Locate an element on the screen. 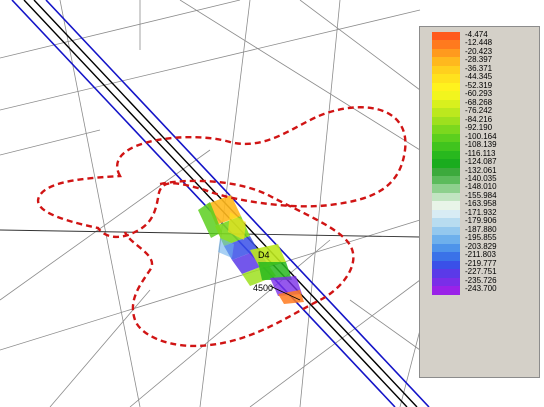 The height and width of the screenshot is (407, 544). legend-label: -235.726 is located at coordinates (481, 280).